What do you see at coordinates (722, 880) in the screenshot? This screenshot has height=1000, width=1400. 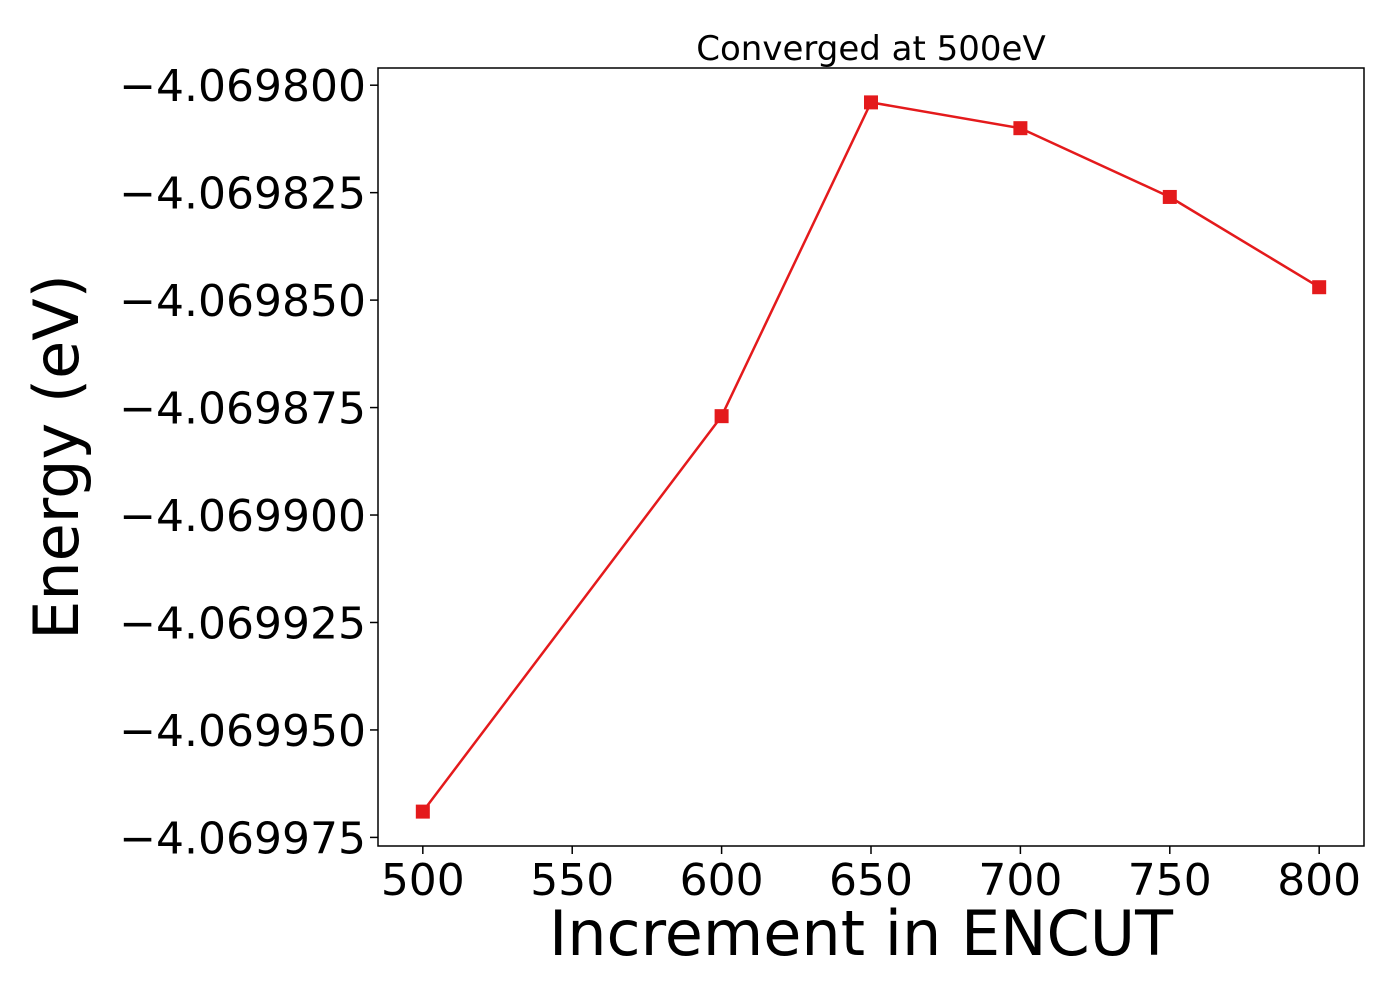 I see `x-tick-label: 600` at bounding box center [722, 880].